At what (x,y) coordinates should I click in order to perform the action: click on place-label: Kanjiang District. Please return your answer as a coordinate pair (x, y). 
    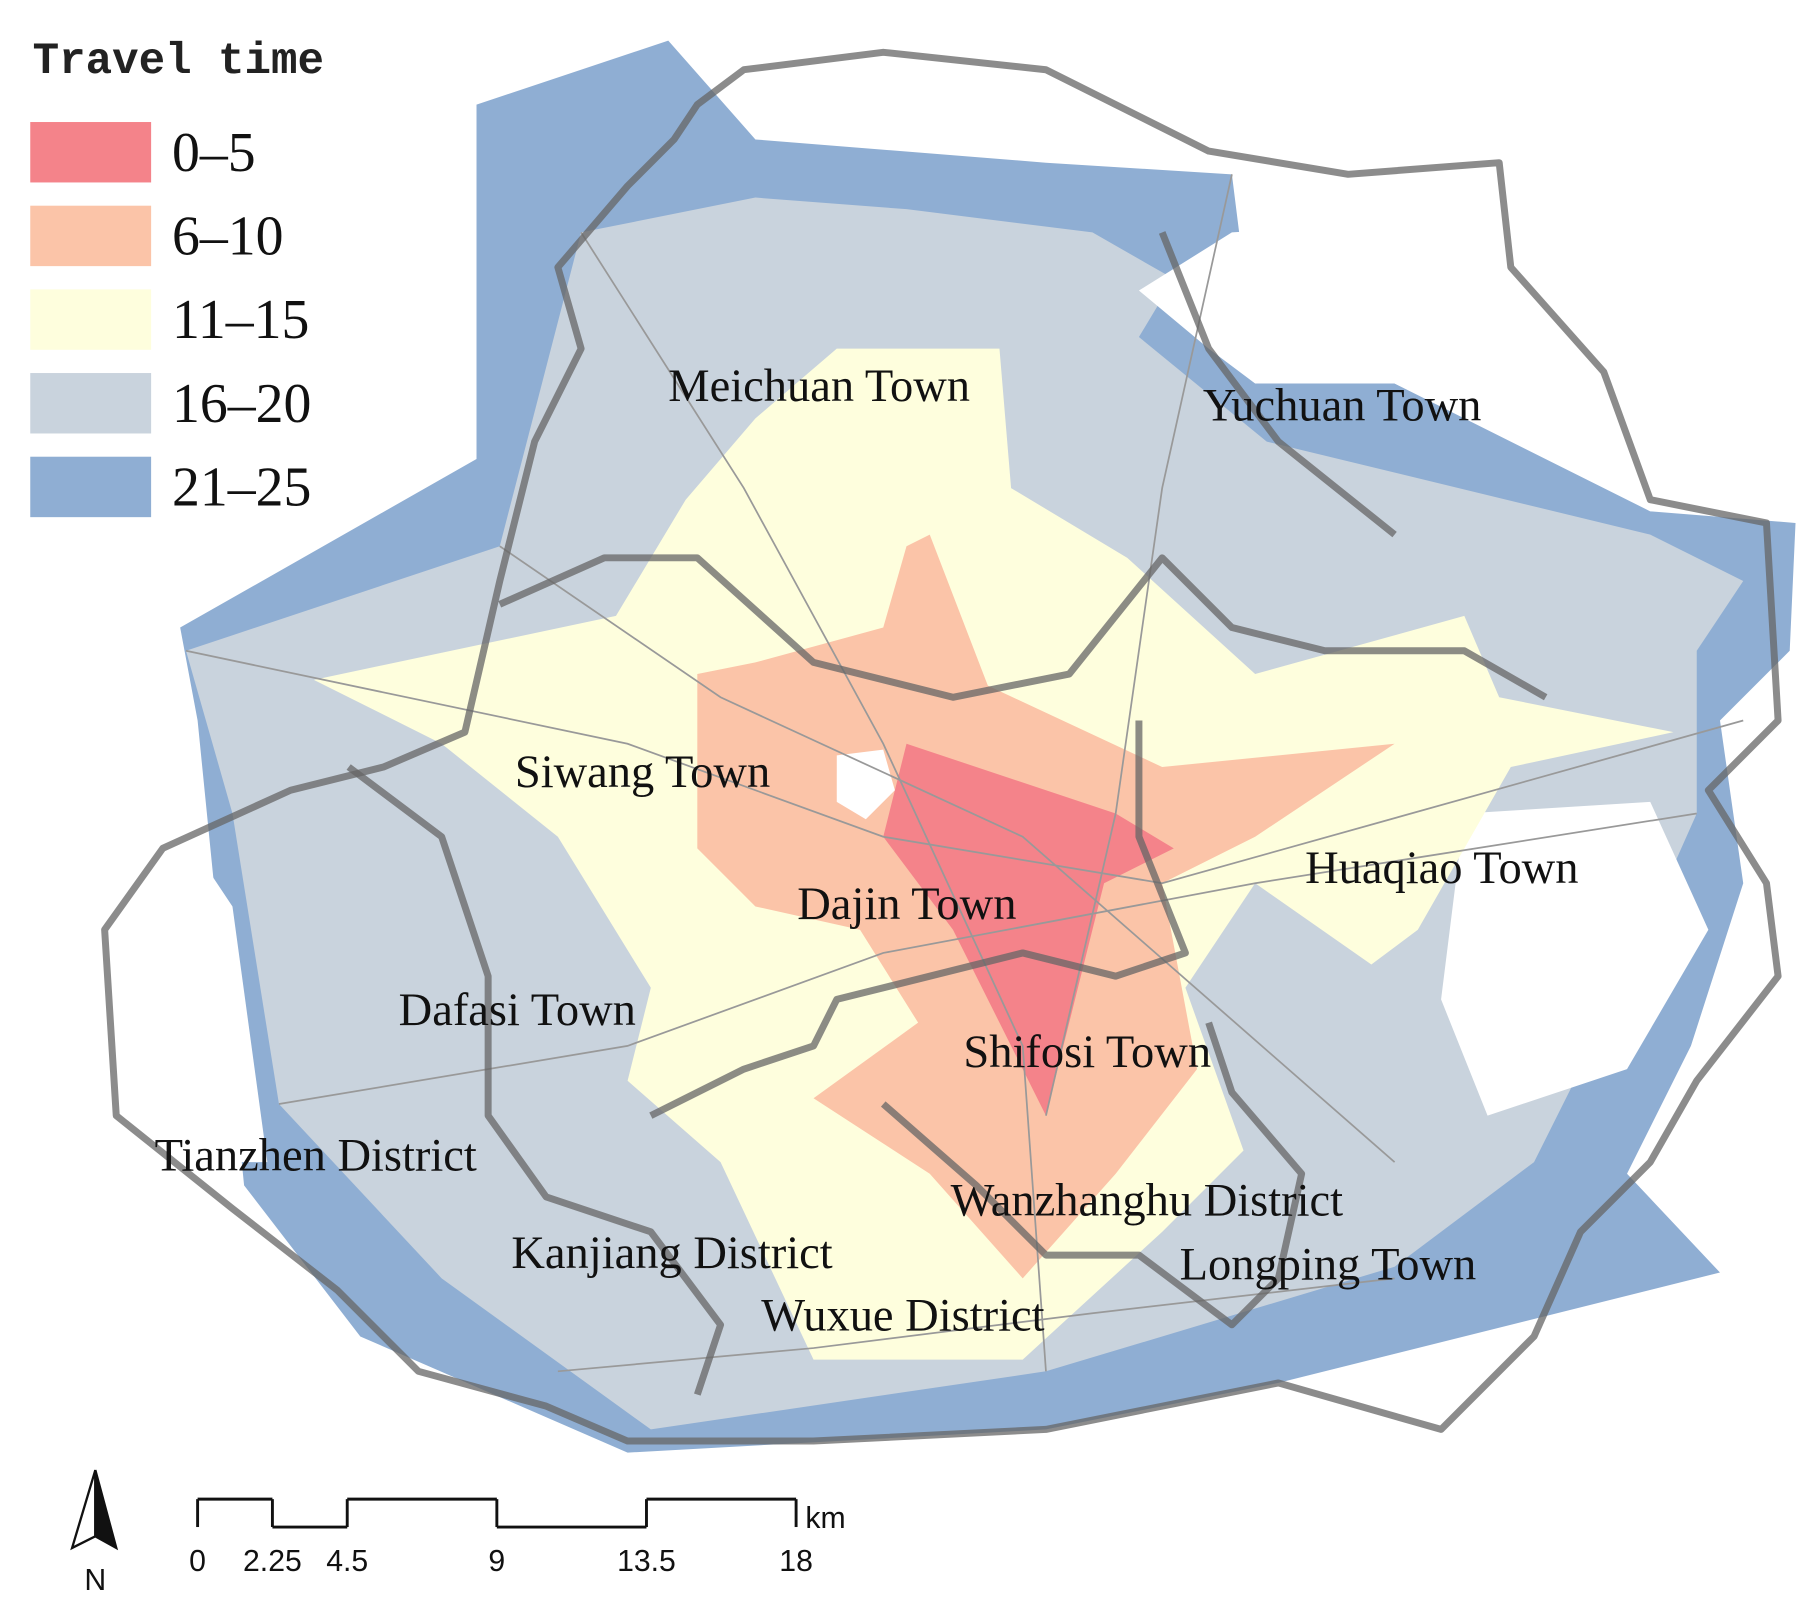
    Looking at the image, I should click on (671, 1253).